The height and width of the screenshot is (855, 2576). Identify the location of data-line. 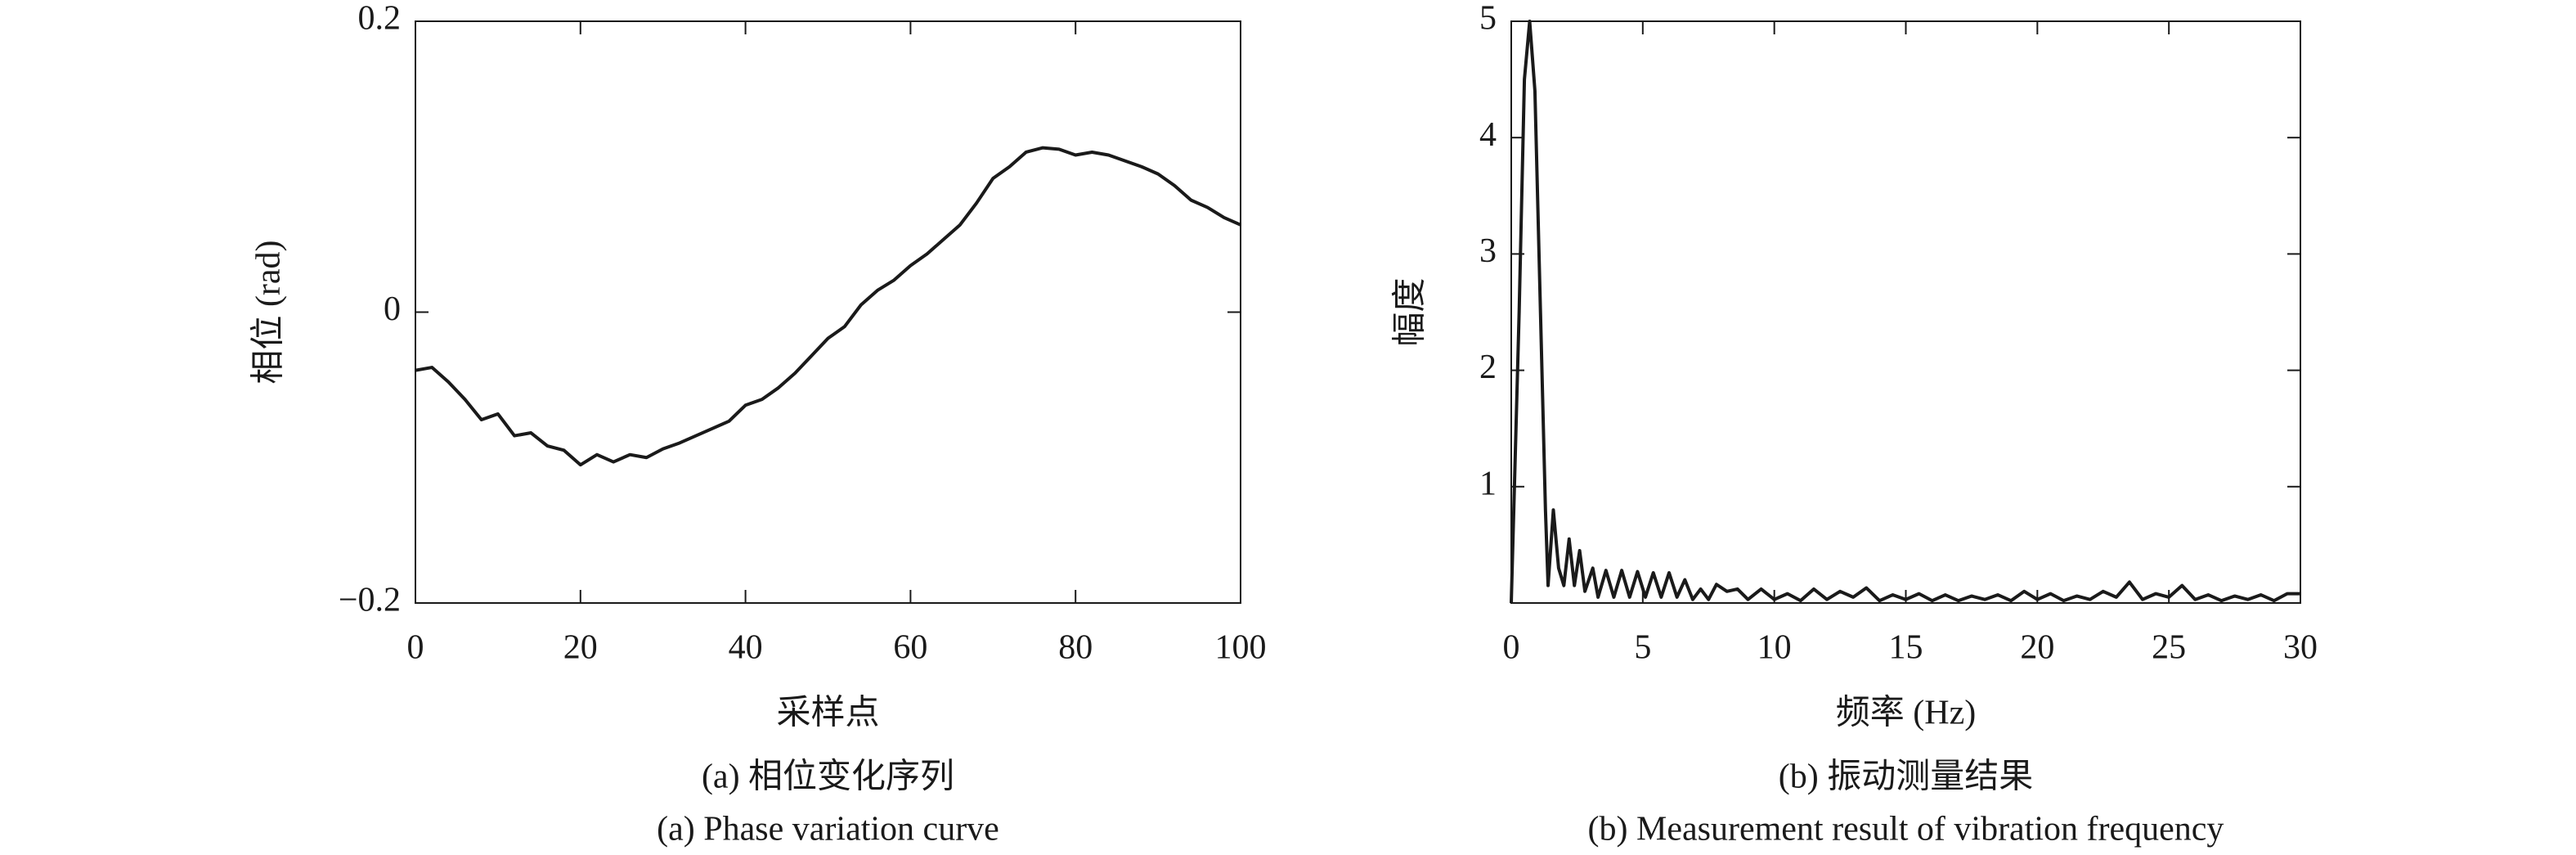
(828, 307).